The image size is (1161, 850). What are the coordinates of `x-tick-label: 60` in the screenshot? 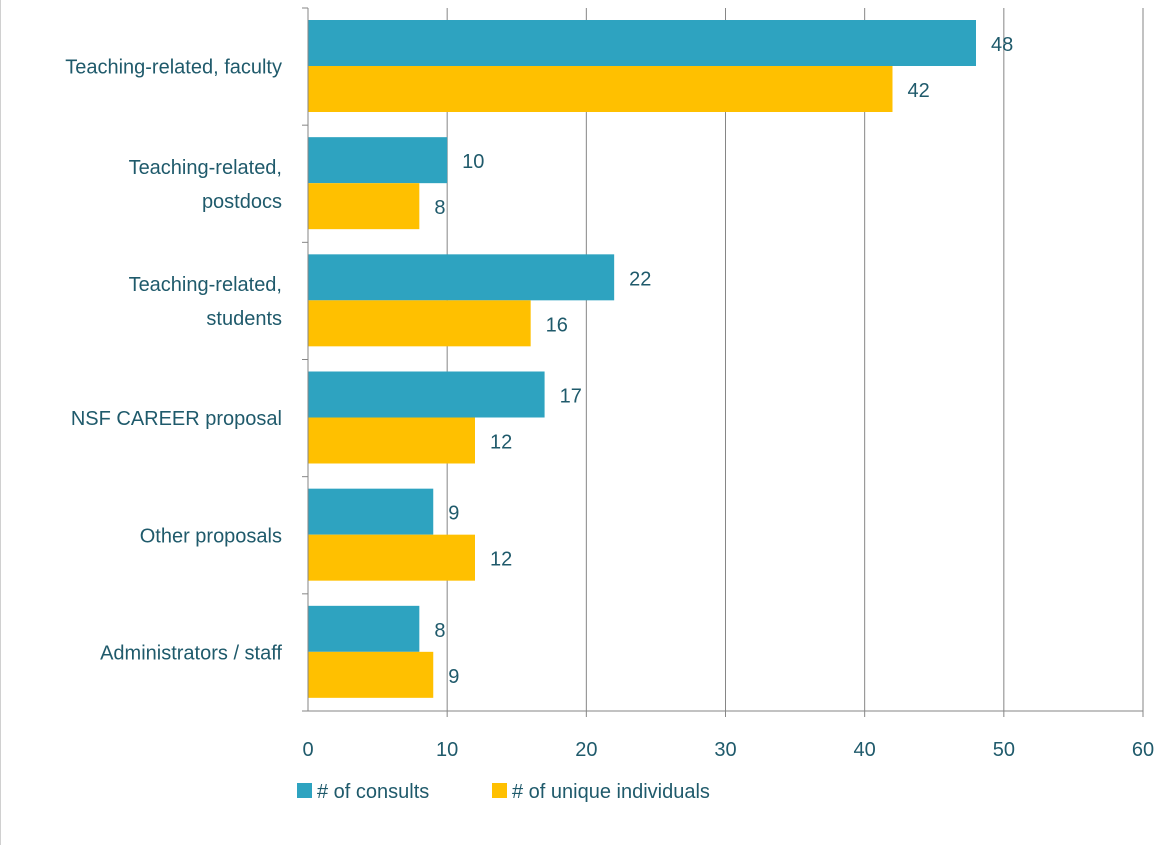 It's located at (1143, 750).